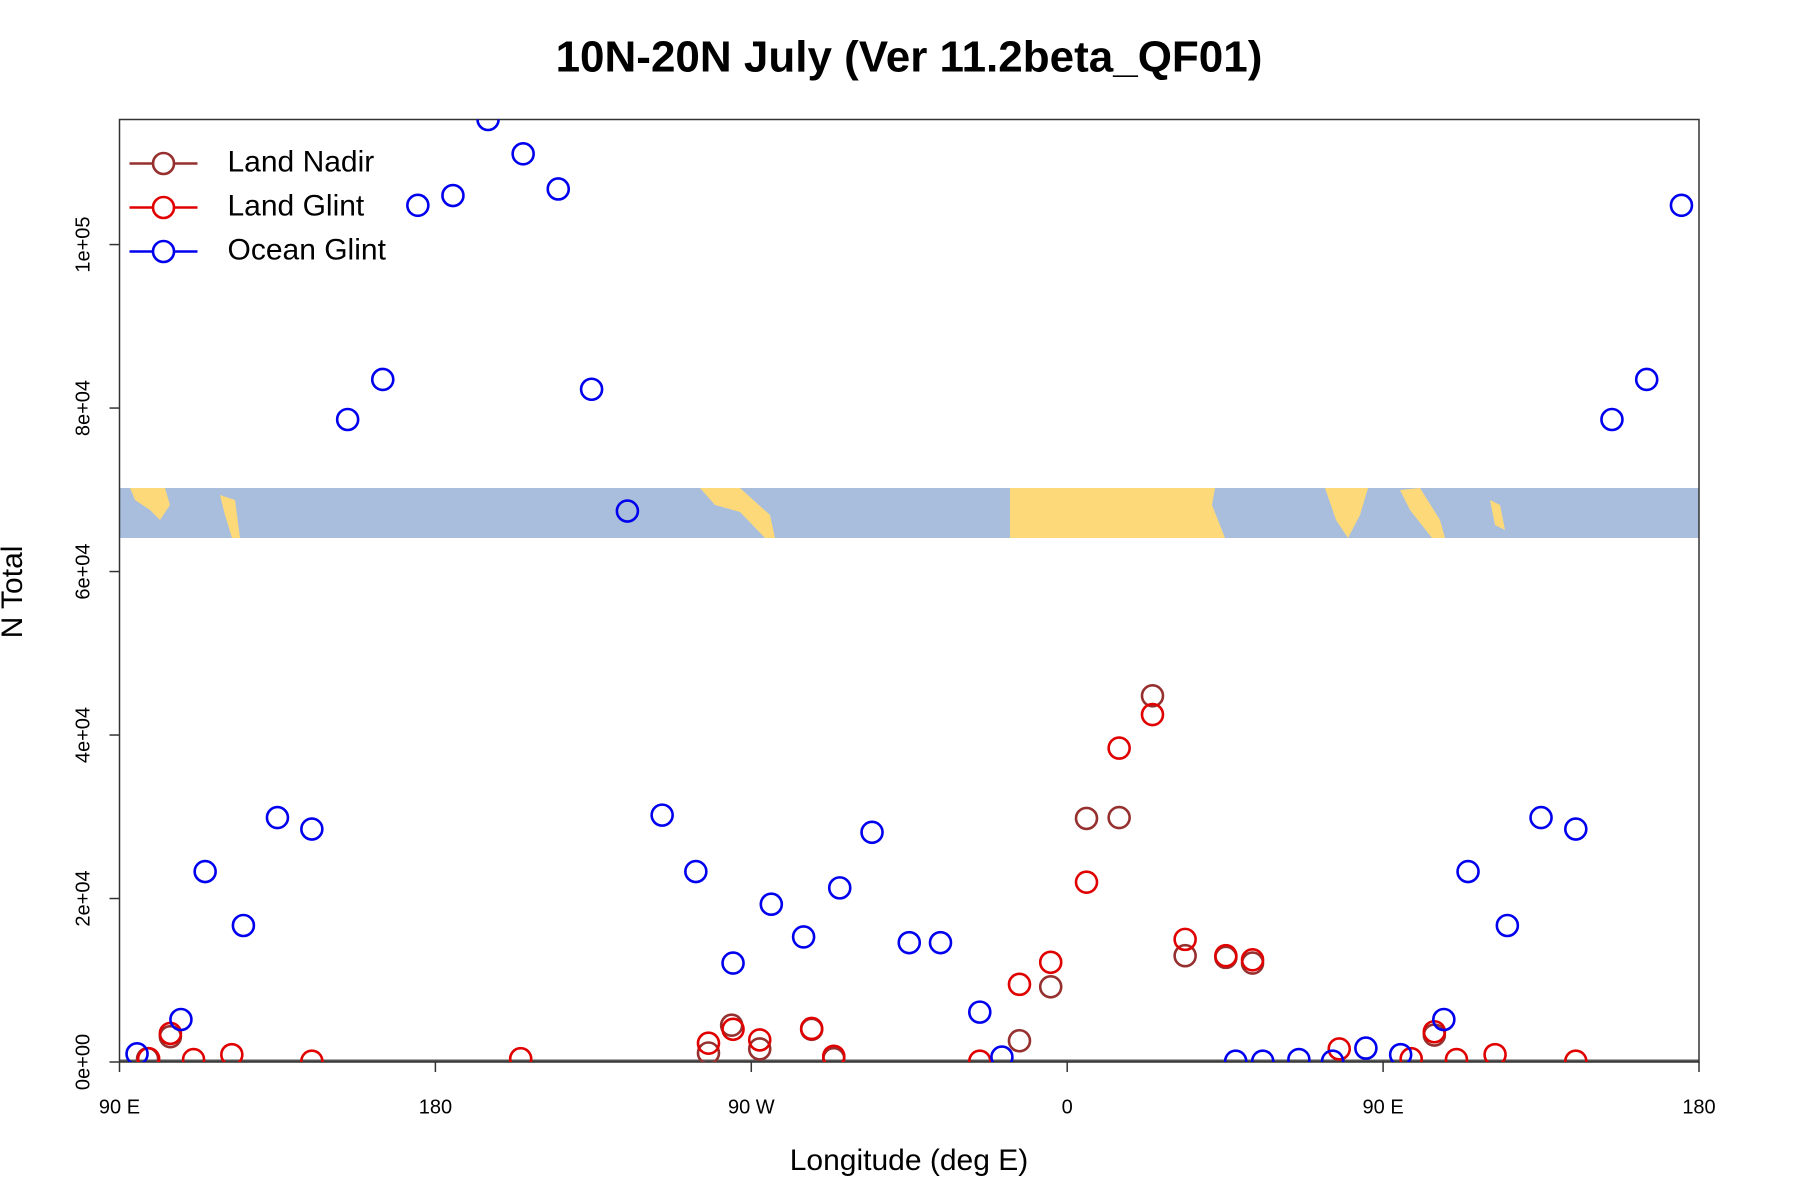 The width and height of the screenshot is (1800, 1200). I want to click on y-tick-label: 2e+04, so click(83, 898).